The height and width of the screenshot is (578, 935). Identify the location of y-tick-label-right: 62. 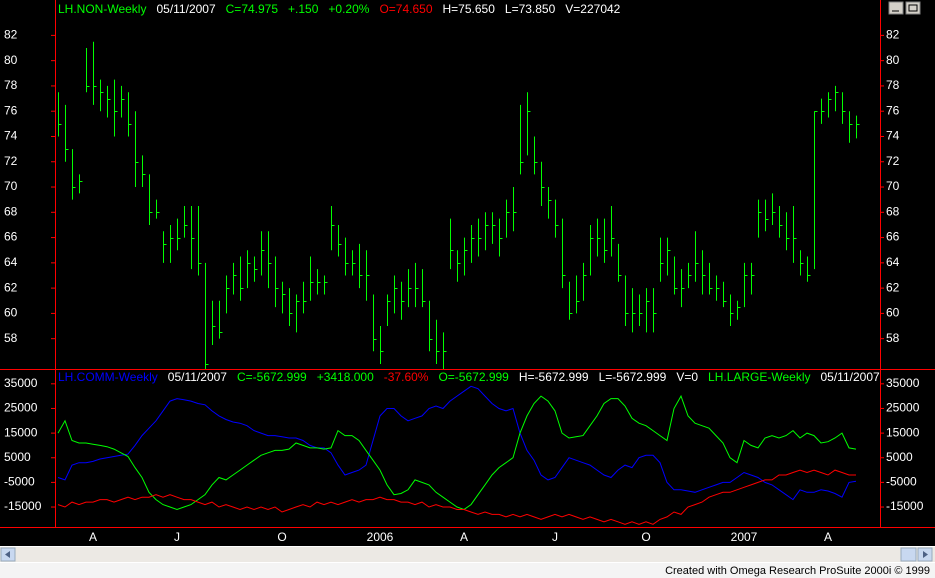
(893, 287).